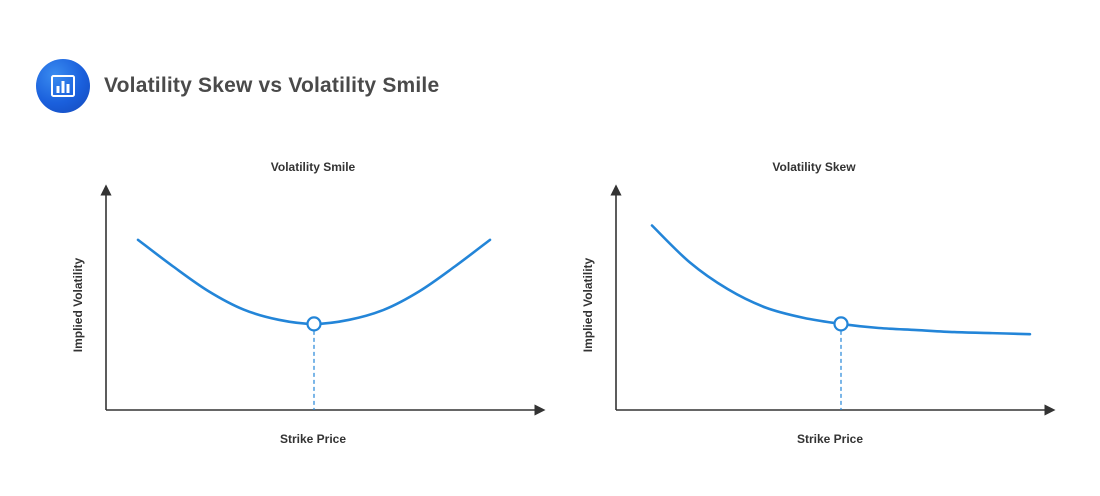 Image resolution: width=1100 pixels, height=496 pixels. Describe the element at coordinates (814, 167) in the screenshot. I see `chart-title: Volatility Skew` at that location.